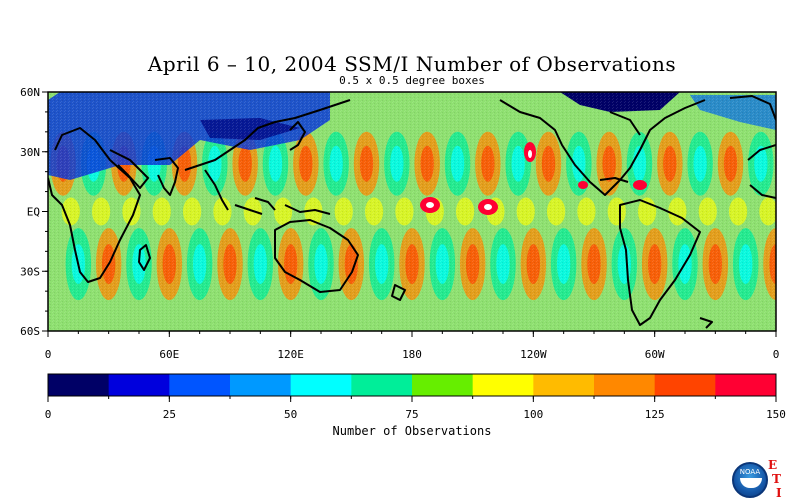  I want to click on colorbar-tick-label: 75, so click(411, 414).